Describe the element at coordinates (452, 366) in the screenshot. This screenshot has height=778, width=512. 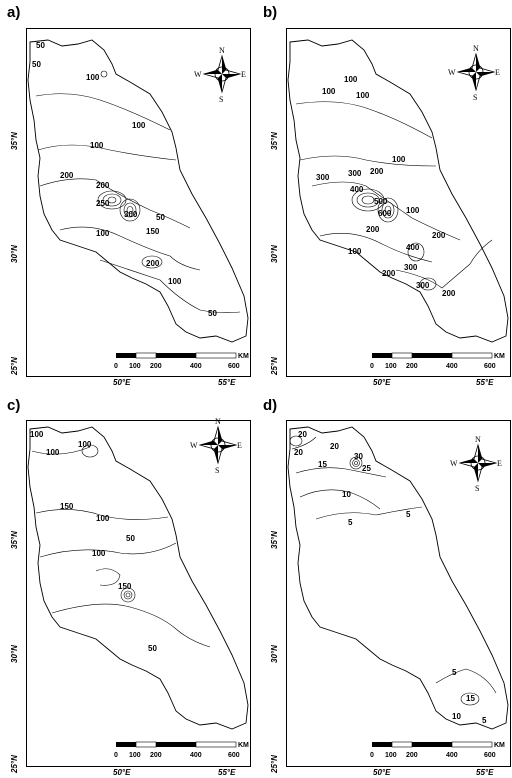
I see `scale-tick-label: 400` at that location.